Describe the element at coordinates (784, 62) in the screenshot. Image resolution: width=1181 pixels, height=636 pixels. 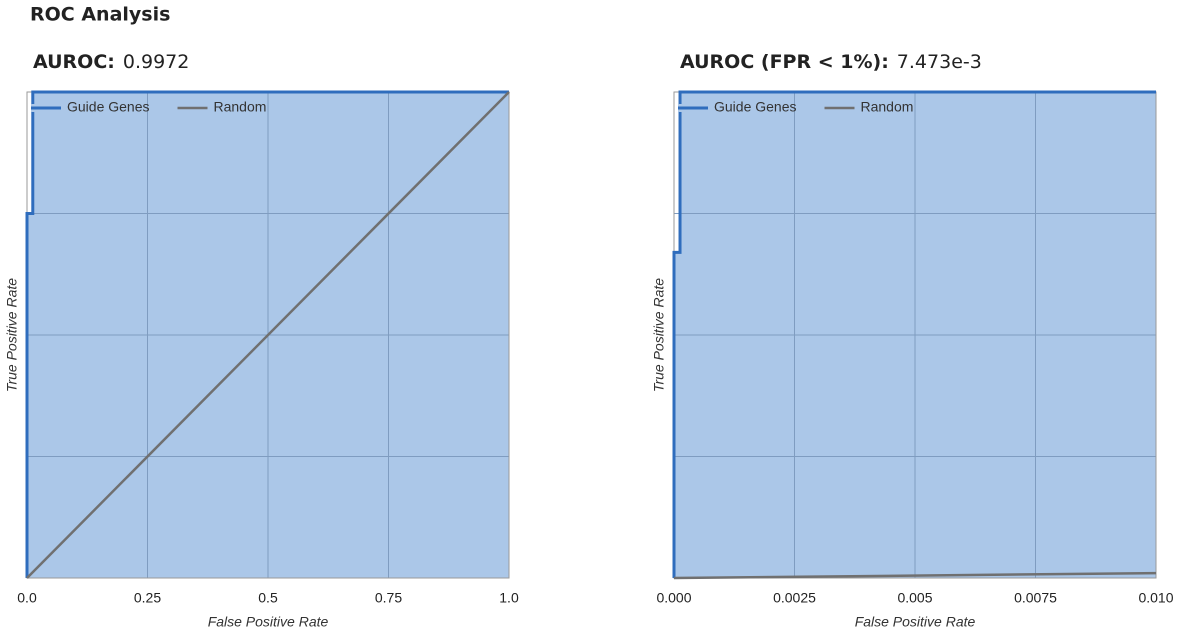
I see `chart-title-label: AUROC (FPR < 1%):` at that location.